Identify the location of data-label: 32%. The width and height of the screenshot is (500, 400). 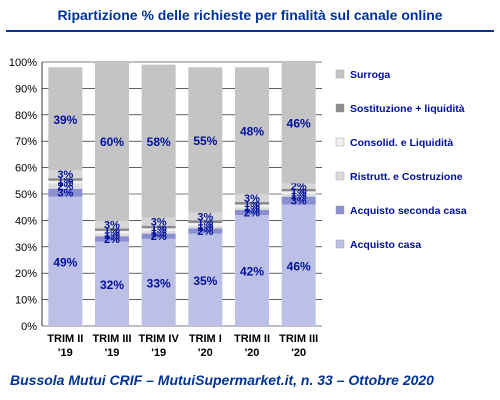
(112, 285).